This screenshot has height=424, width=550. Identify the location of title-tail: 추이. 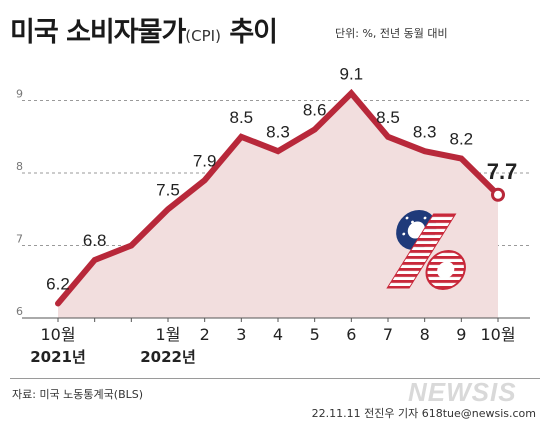
(249, 32).